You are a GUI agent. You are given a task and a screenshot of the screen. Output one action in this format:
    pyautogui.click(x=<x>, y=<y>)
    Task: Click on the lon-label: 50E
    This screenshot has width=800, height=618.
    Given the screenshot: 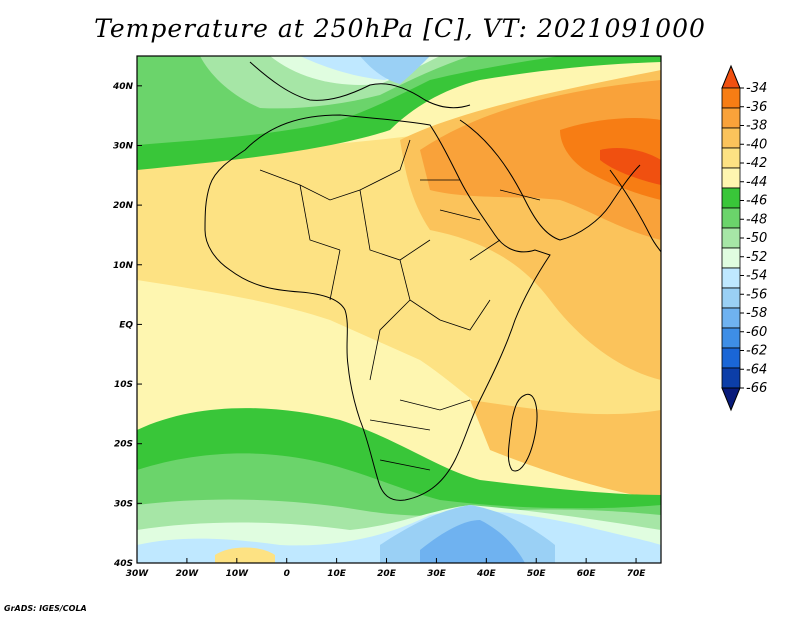 What is the action you would take?
    pyautogui.click(x=537, y=574)
    